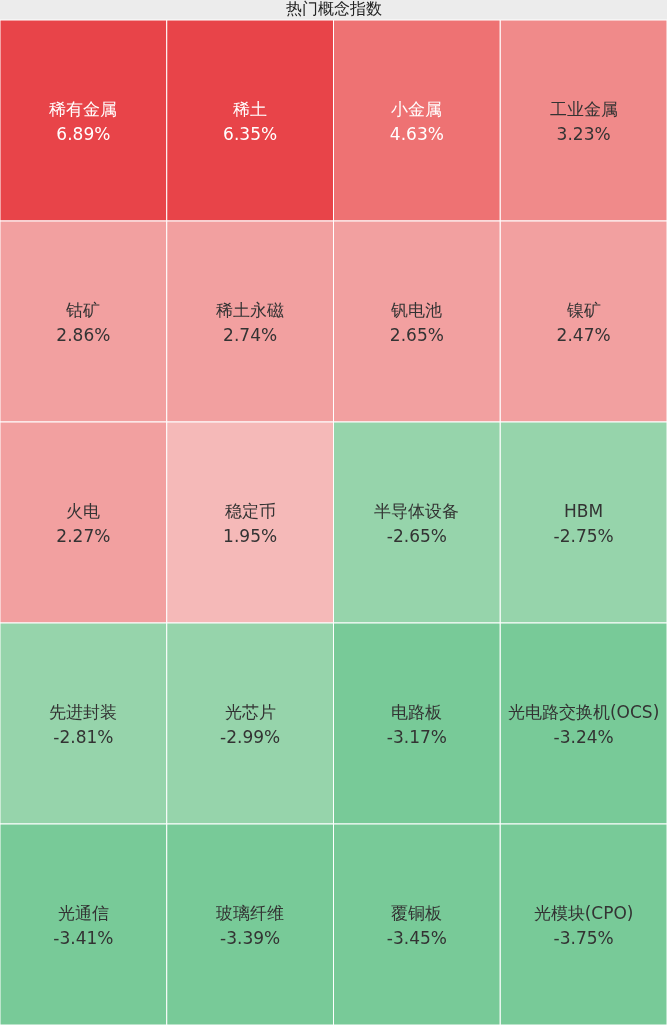 The image size is (667, 1026). What do you see at coordinates (250, 334) in the screenshot?
I see `data-label: 2.74%` at bounding box center [250, 334].